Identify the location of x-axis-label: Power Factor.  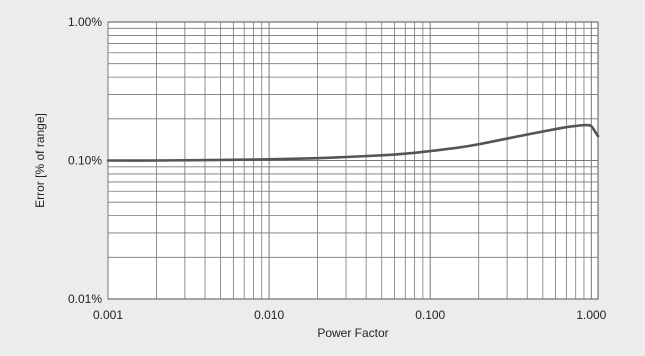
(352, 333).